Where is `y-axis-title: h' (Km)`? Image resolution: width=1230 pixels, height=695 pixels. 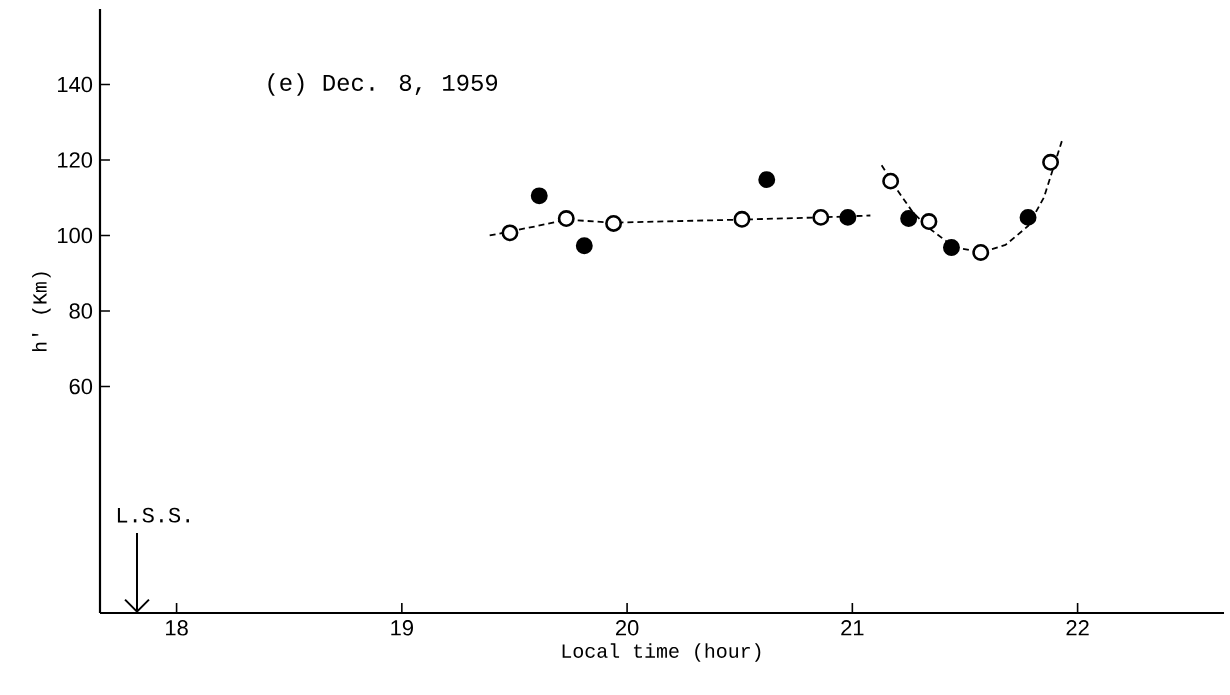
y-axis-title: h' (Km) is located at coordinates (41, 312).